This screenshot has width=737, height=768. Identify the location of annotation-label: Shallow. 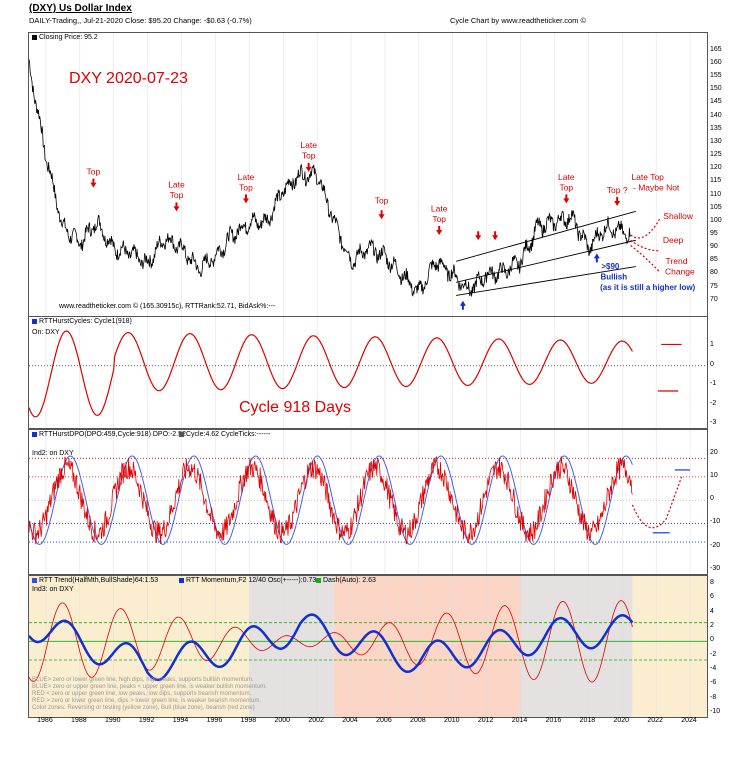
(678, 216).